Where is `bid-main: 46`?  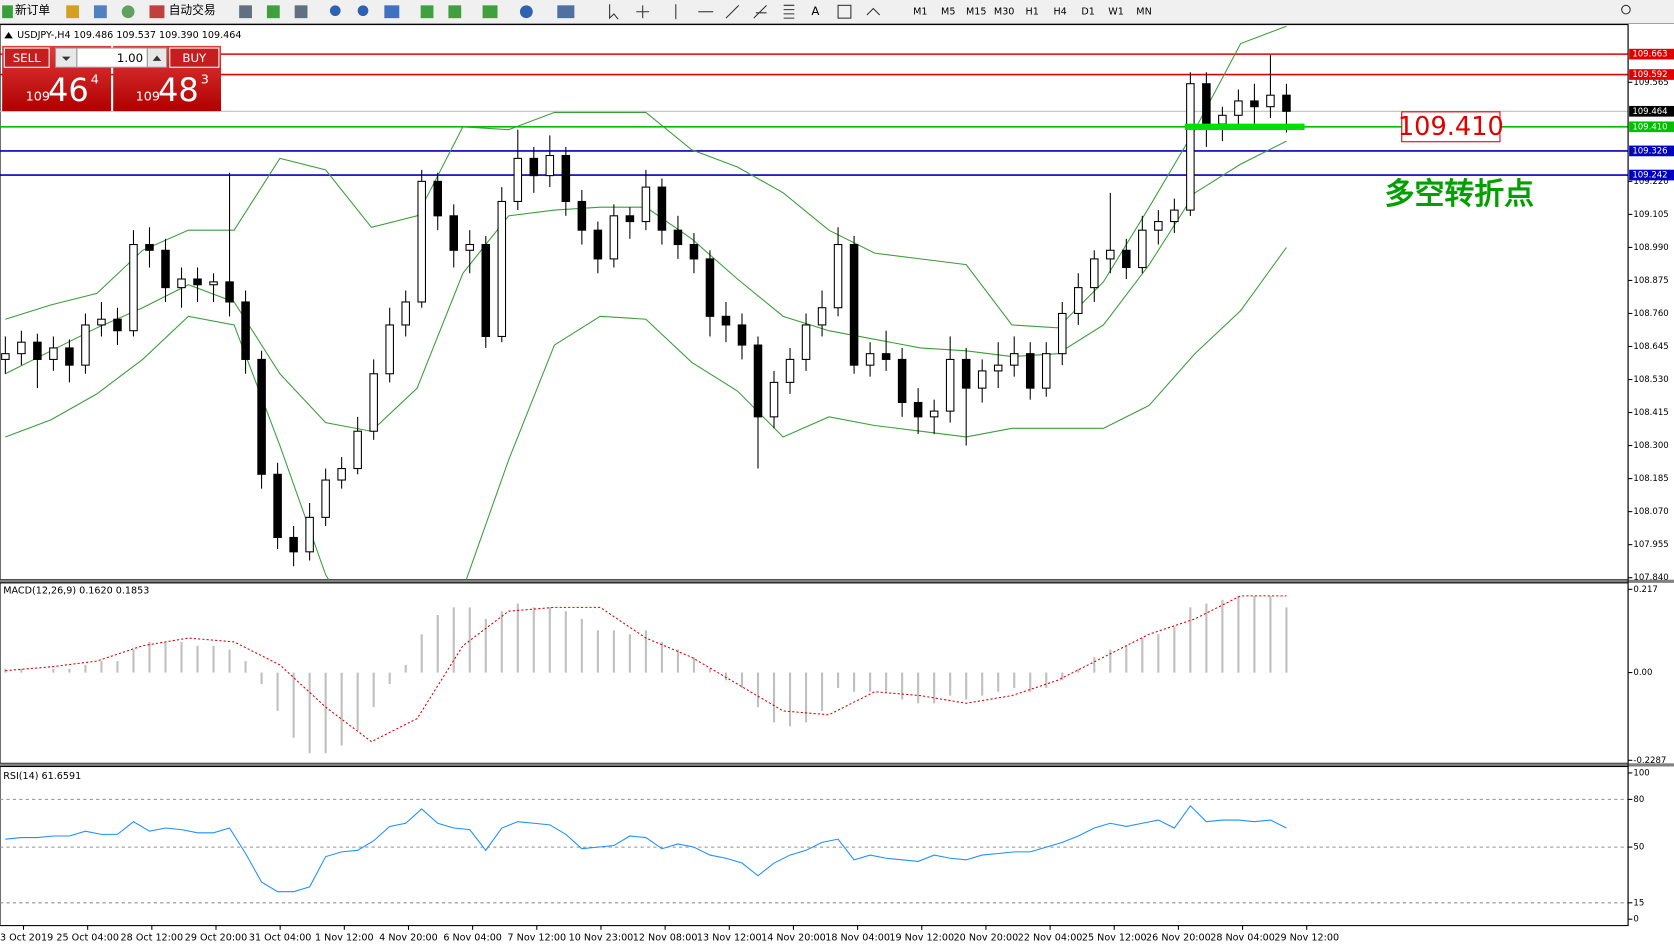
bid-main: 46 is located at coordinates (68, 90).